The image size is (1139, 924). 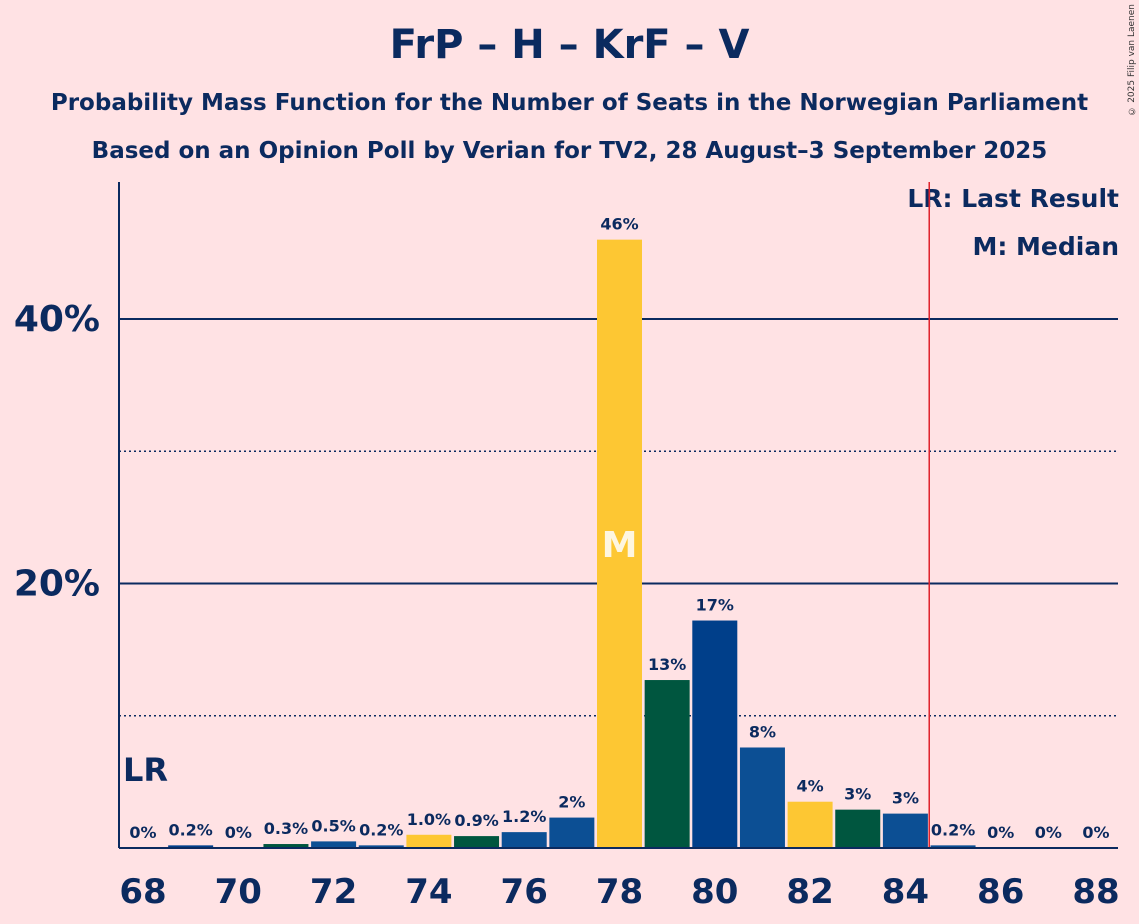 What do you see at coordinates (571, 802) in the screenshot?
I see `bar-value-label-77: 2%` at bounding box center [571, 802].